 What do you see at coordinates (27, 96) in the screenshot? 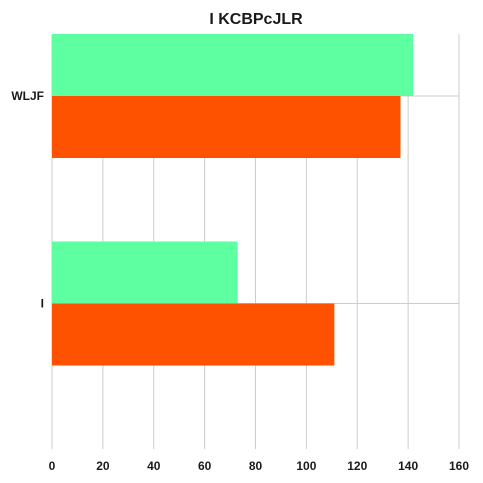
I see `y-tick-label: WLJF` at bounding box center [27, 96].